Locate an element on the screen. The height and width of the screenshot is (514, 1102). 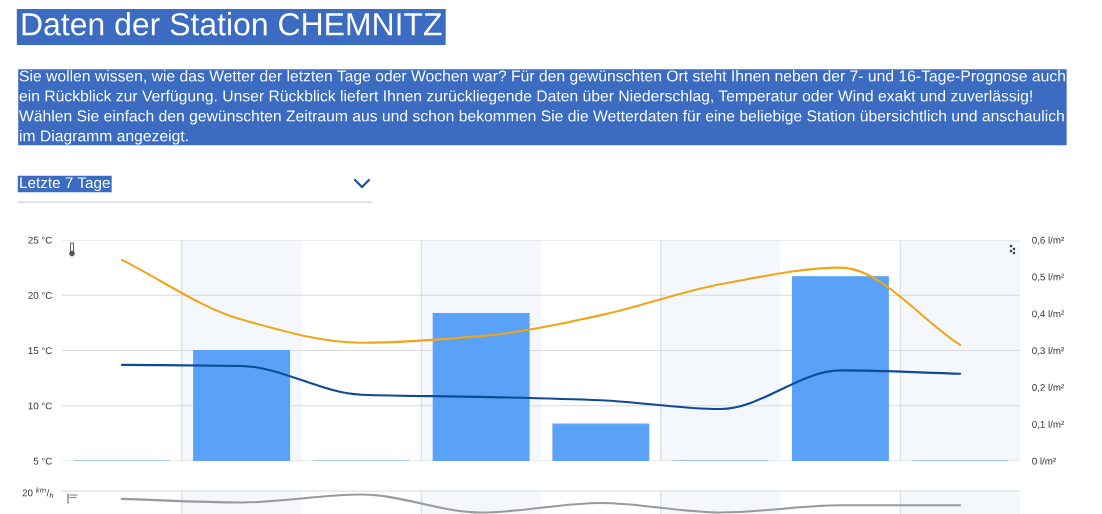
y2-tick-label: 0,1 l/m² is located at coordinates (1048, 424).